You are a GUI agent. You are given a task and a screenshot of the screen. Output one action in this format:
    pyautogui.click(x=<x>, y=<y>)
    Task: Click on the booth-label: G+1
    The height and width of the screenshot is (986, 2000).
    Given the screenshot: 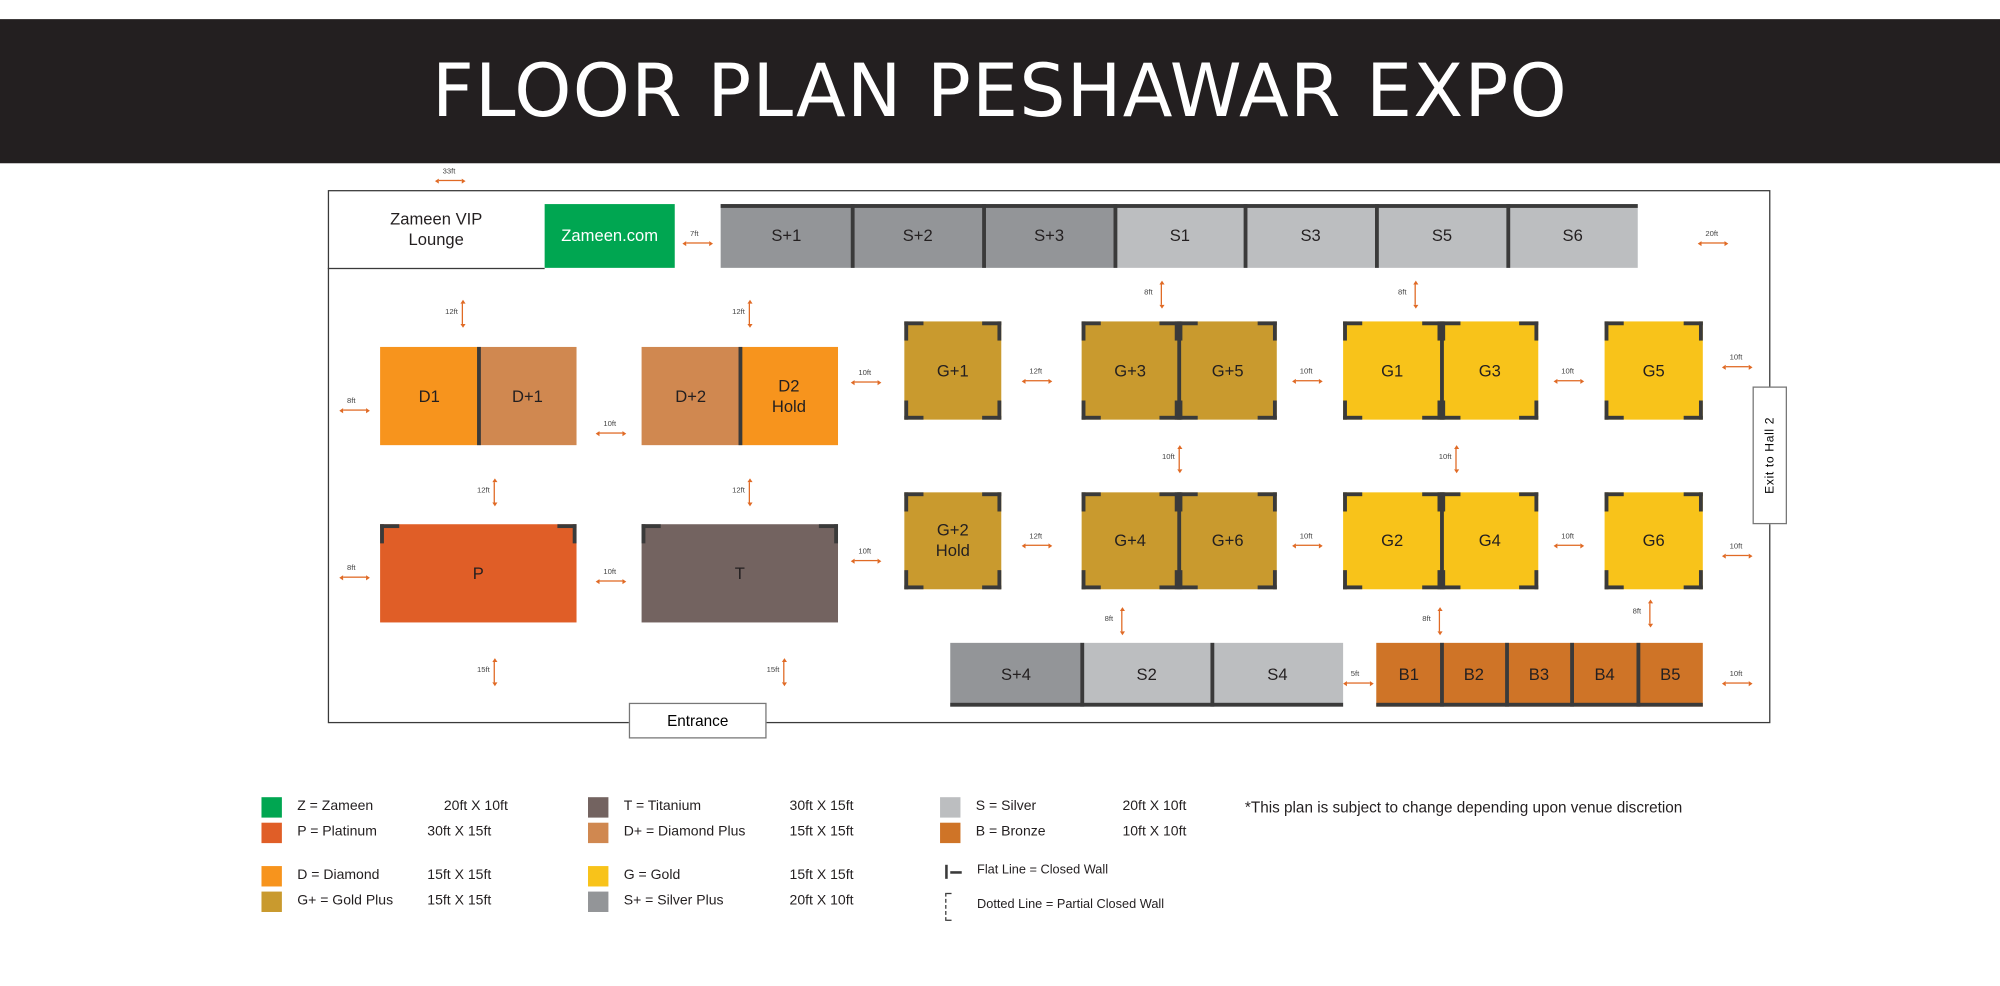 What is the action you would take?
    pyautogui.click(x=952, y=370)
    